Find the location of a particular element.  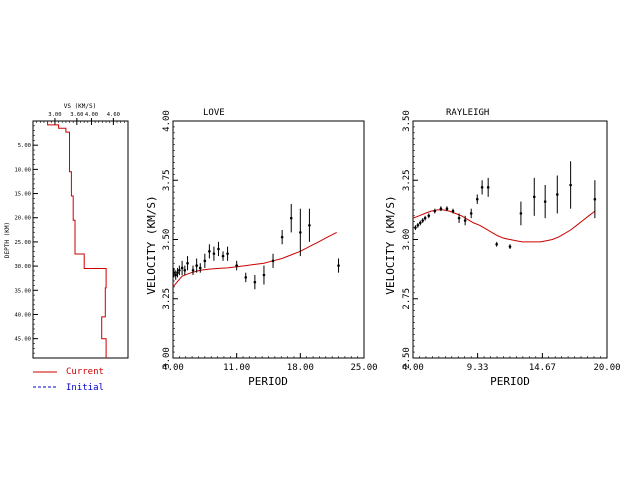

love-y-tick-label: 3.50 is located at coordinates (167, 240).